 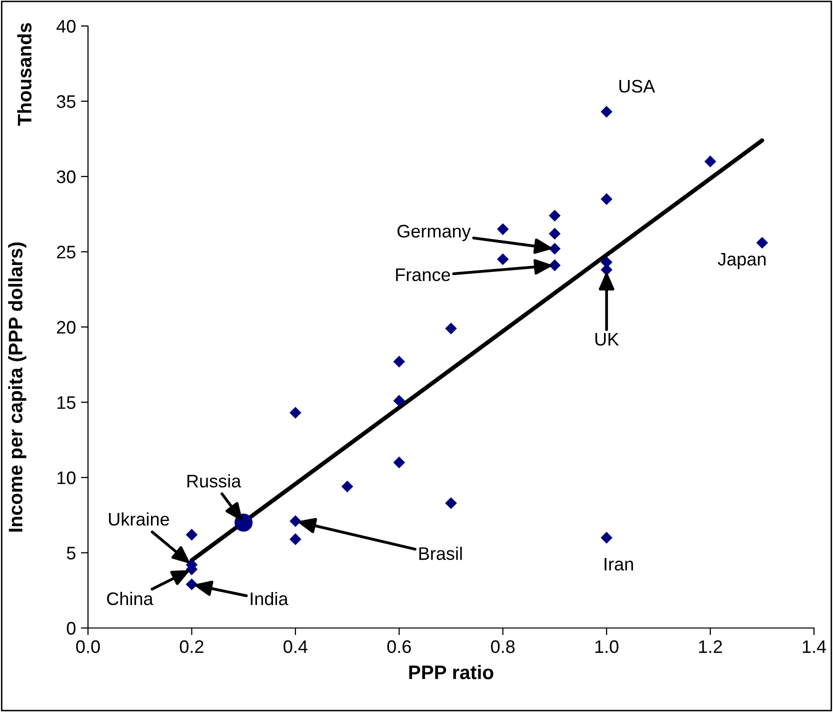 What do you see at coordinates (24, 74) in the screenshot?
I see `text: Thousands` at bounding box center [24, 74].